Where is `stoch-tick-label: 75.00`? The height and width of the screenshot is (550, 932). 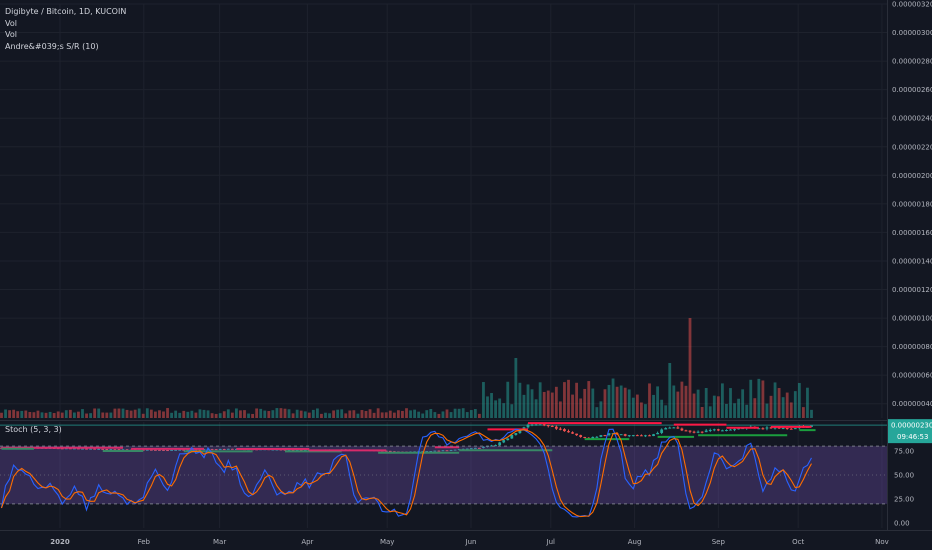
stoch-tick-label: 75.00 is located at coordinates (904, 451).